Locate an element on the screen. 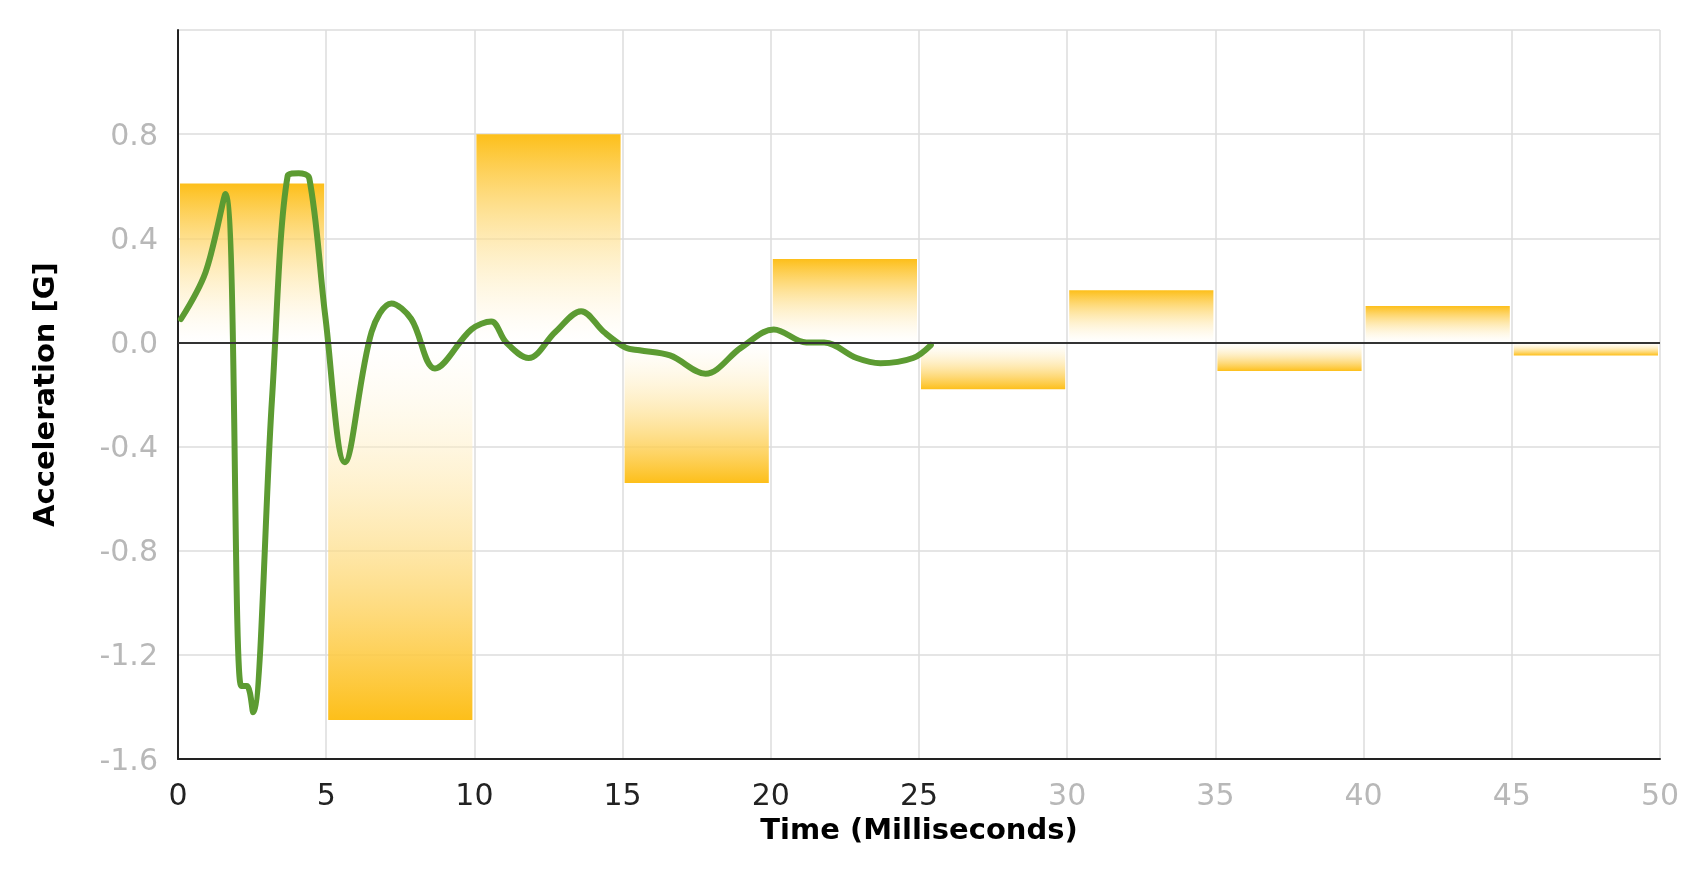 The image size is (1708, 876). y-tick-label: -1.2 is located at coordinates (128, 655).